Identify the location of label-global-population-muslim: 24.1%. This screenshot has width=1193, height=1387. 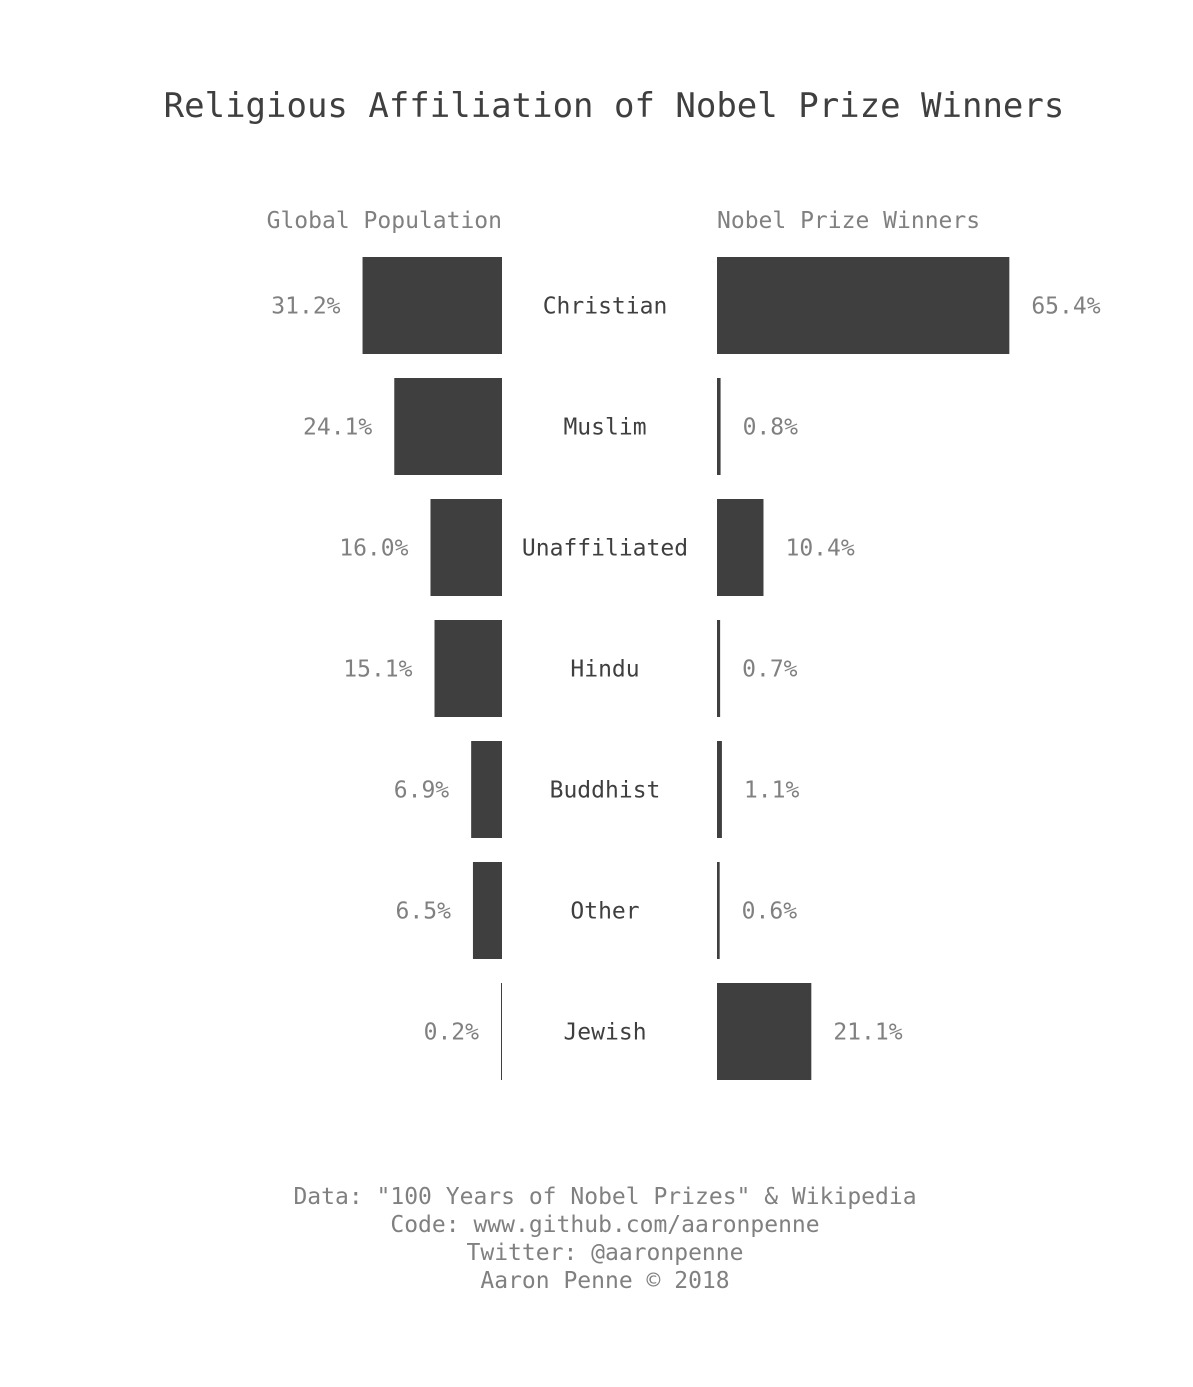
(337, 428).